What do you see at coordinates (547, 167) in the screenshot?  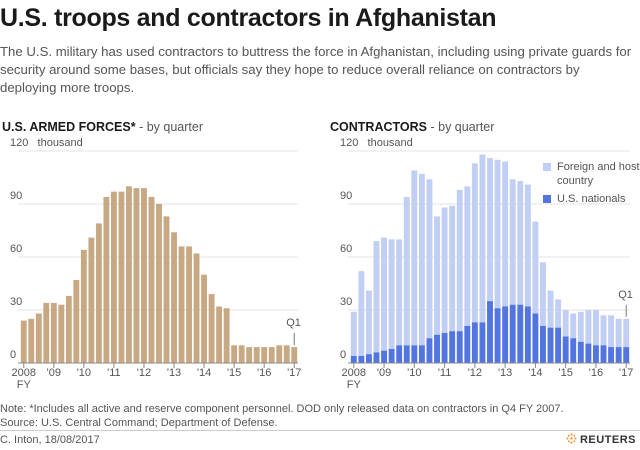 I see `legend-swatch-foreign` at bounding box center [547, 167].